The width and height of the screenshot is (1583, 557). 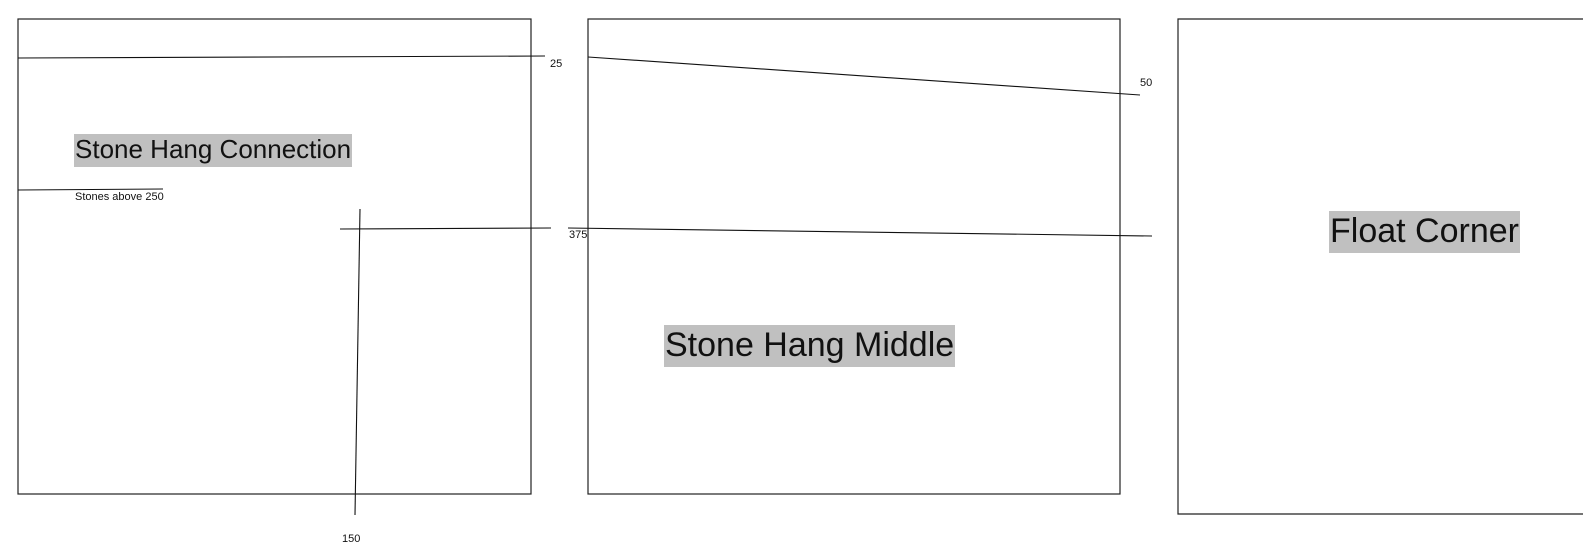 What do you see at coordinates (1146, 83) in the screenshot?
I see `dimension-label-50: 50` at bounding box center [1146, 83].